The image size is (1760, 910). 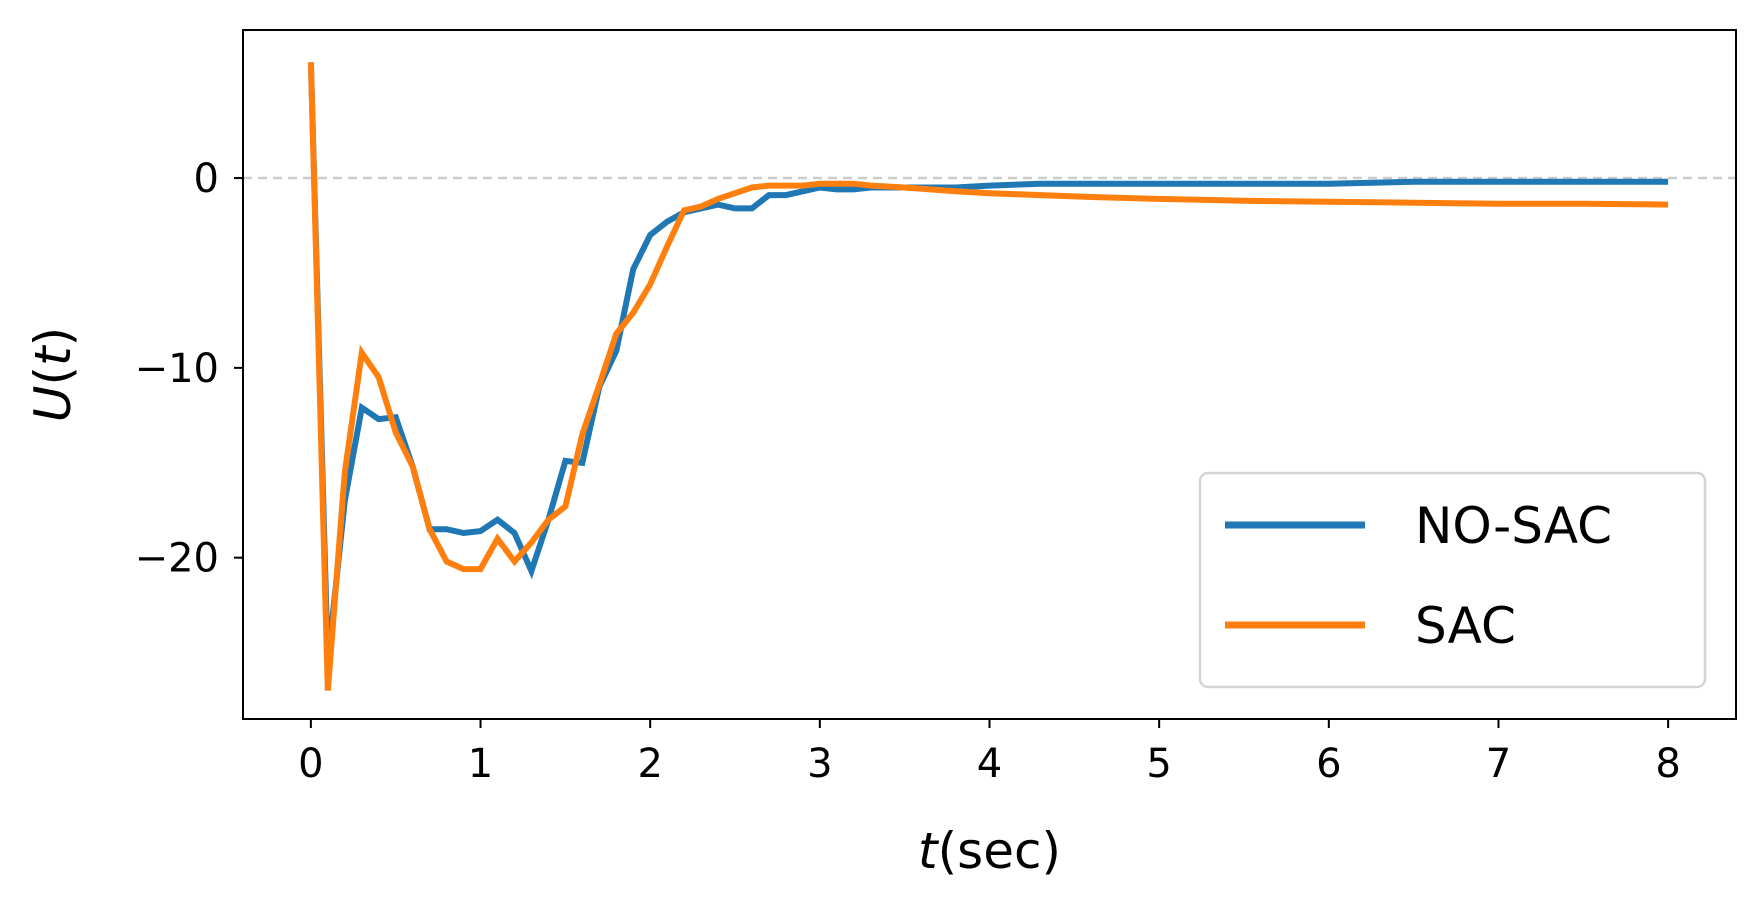 I want to click on legend-label-no-sac: NO-SAC, so click(x=1513, y=526).